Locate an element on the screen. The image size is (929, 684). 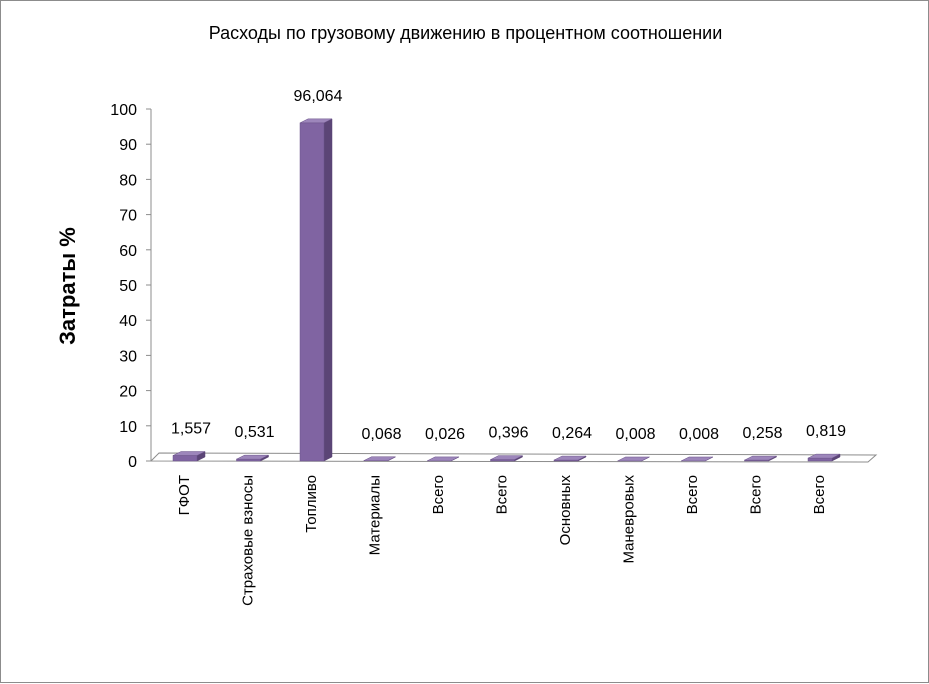
y-tick-label: 10 is located at coordinates (128, 427).